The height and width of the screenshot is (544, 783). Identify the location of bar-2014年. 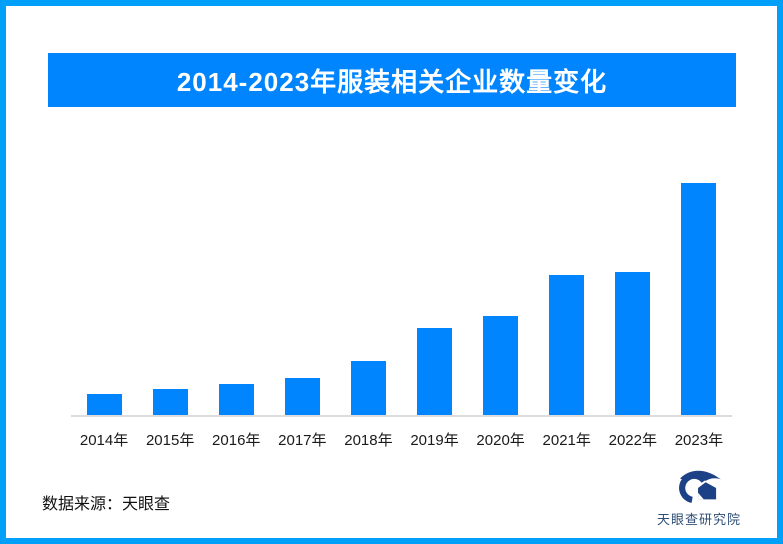
(104, 404).